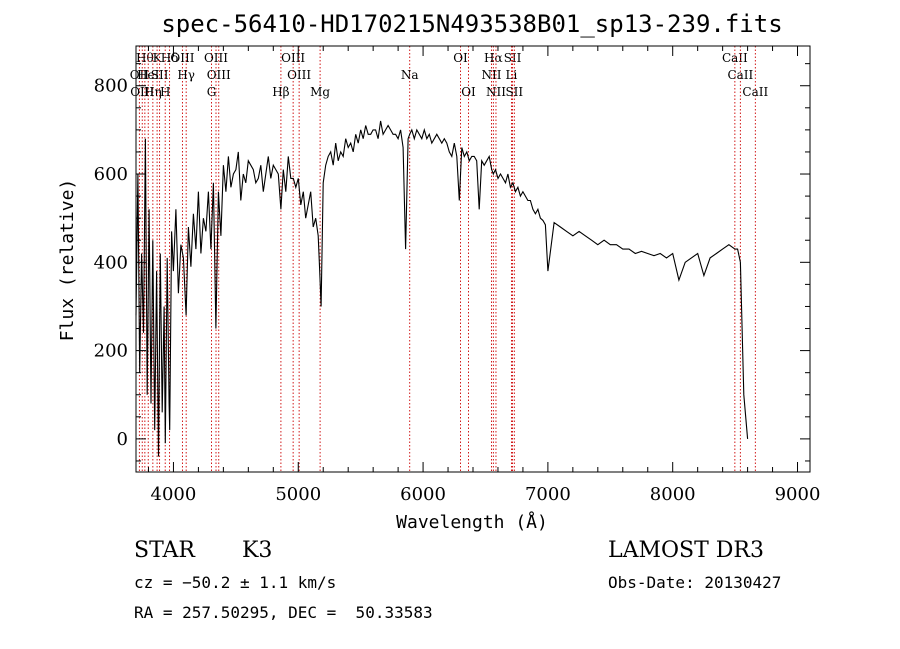 The image size is (900, 649). Describe the element at coordinates (174, 494) in the screenshot. I see `x-tick-label: 4000` at that location.